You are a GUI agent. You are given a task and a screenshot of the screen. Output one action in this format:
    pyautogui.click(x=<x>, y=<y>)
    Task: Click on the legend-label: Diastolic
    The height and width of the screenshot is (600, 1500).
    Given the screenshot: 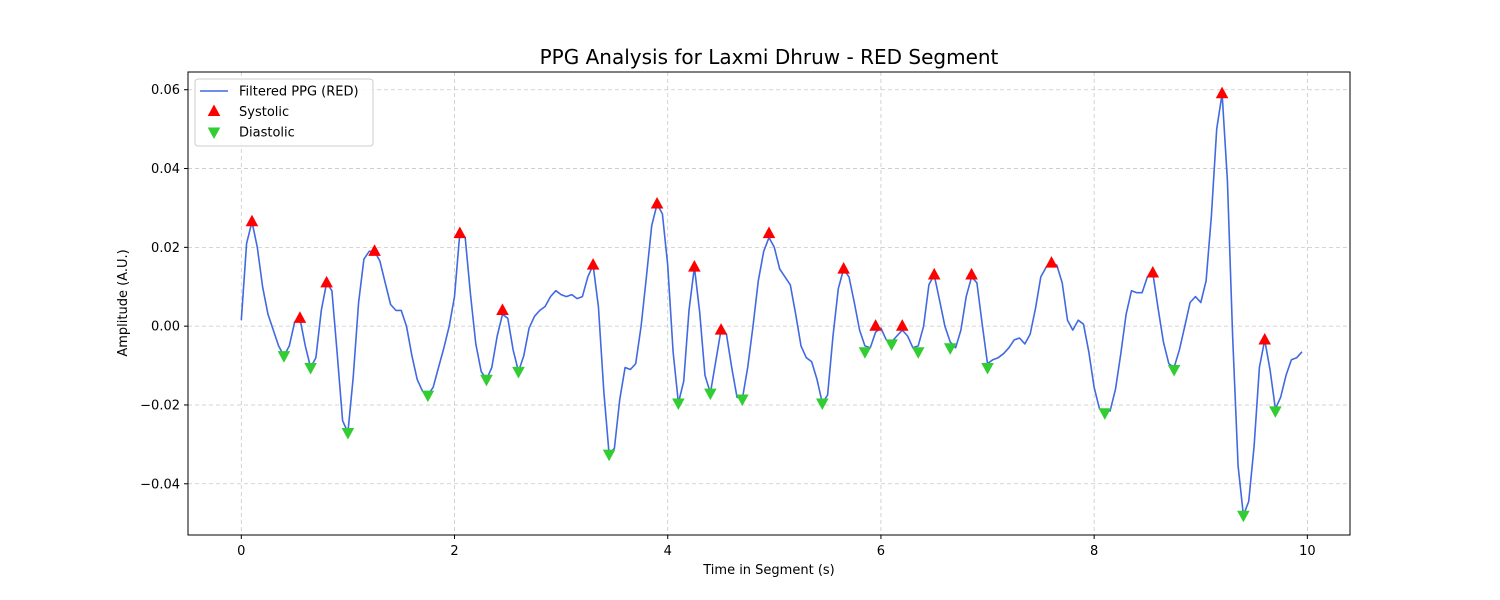 What is the action you would take?
    pyautogui.click(x=267, y=133)
    